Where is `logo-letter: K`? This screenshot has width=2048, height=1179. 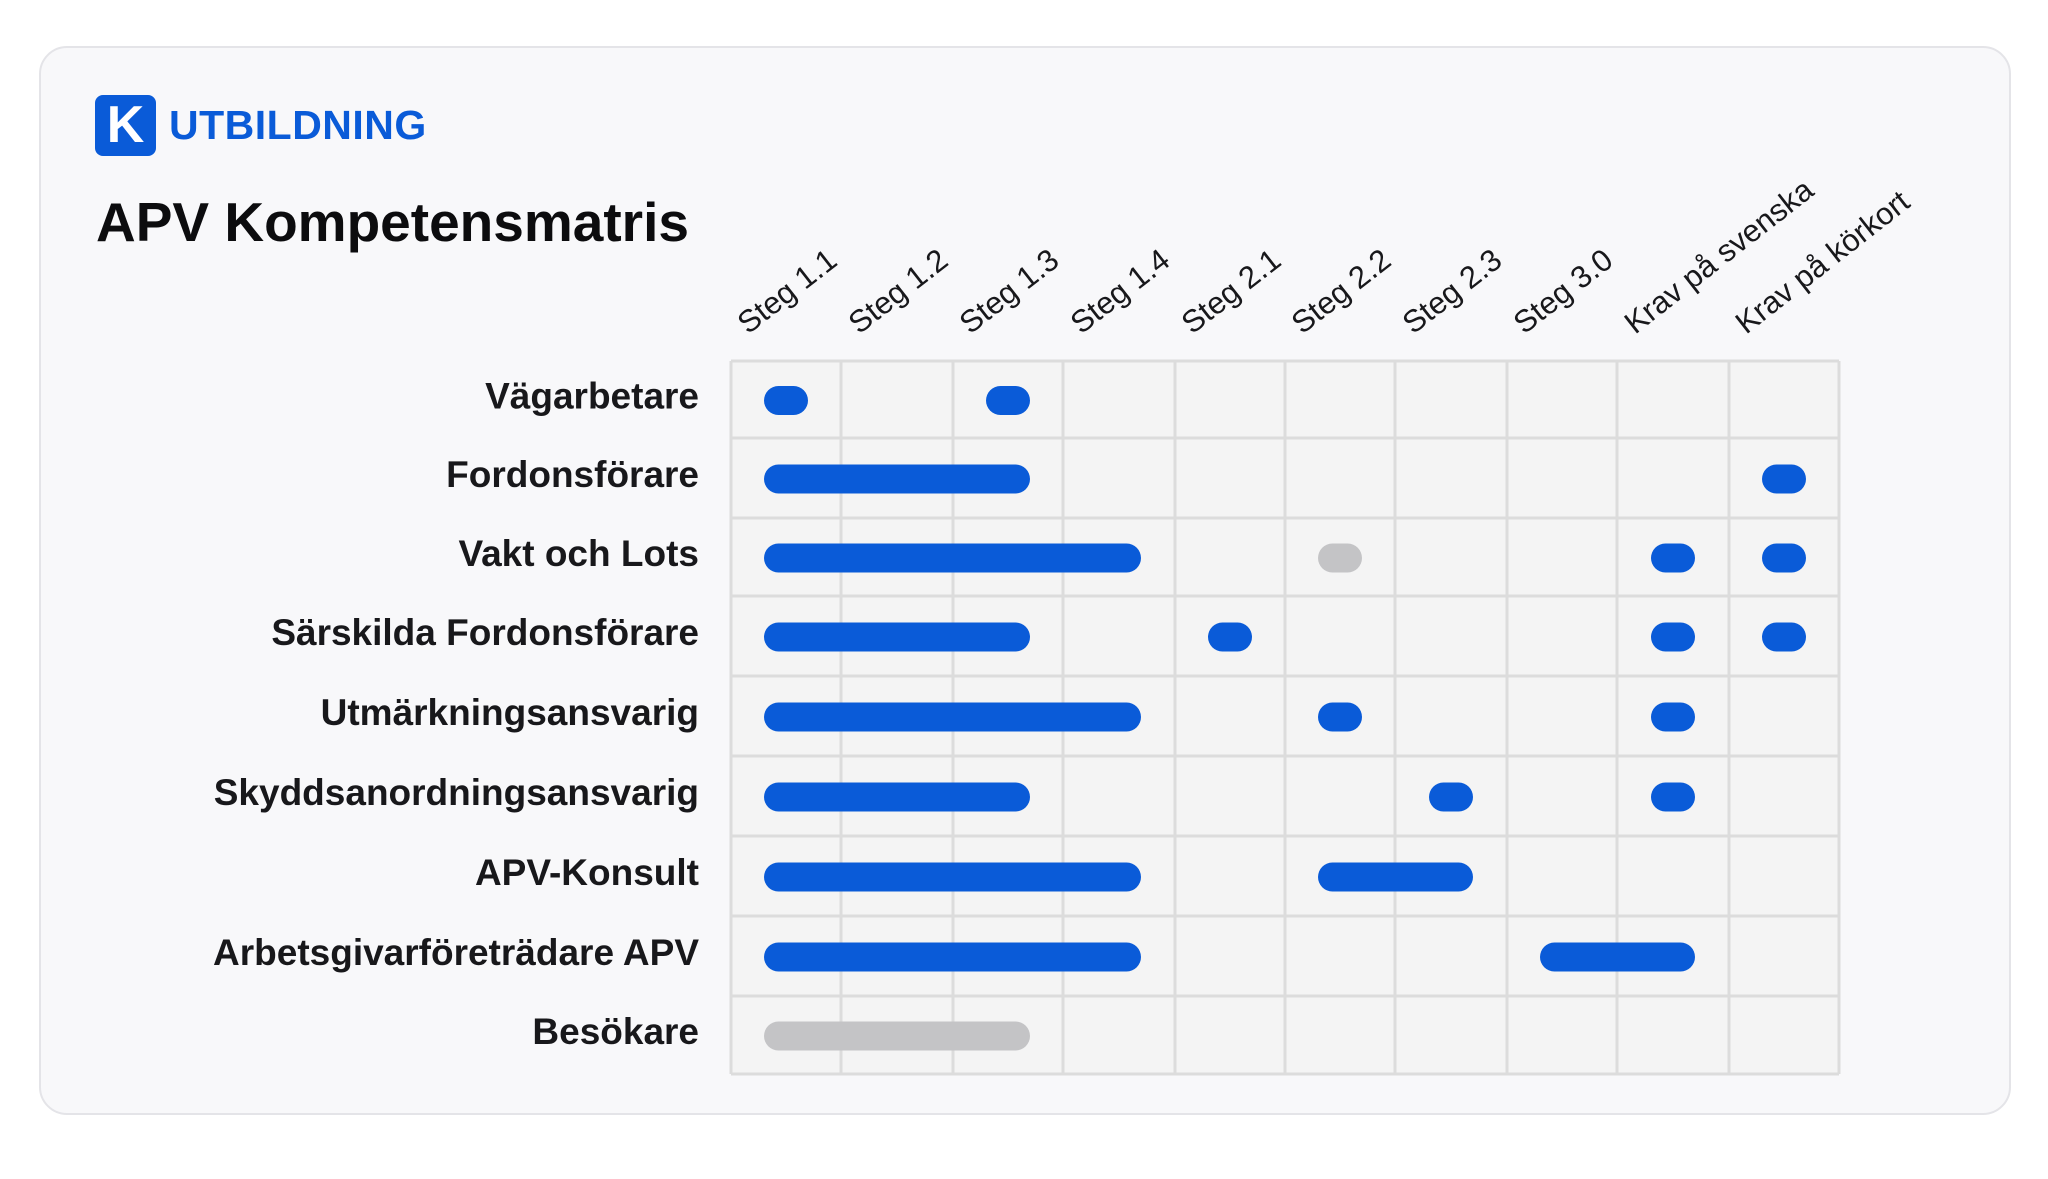
logo-letter: K is located at coordinates (125, 125).